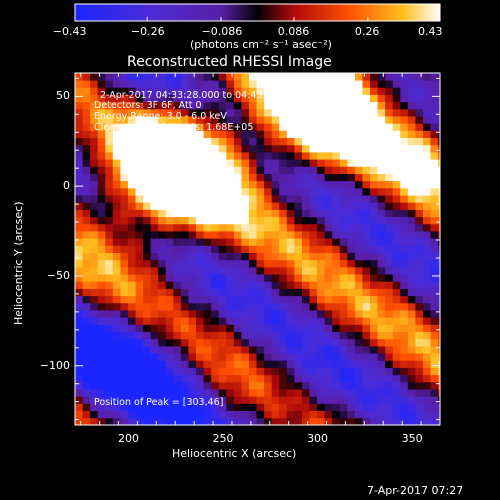 This screenshot has width=500, height=500. What do you see at coordinates (69, 31) in the screenshot?
I see `colorbar-tick-label: −0.43` at bounding box center [69, 31].